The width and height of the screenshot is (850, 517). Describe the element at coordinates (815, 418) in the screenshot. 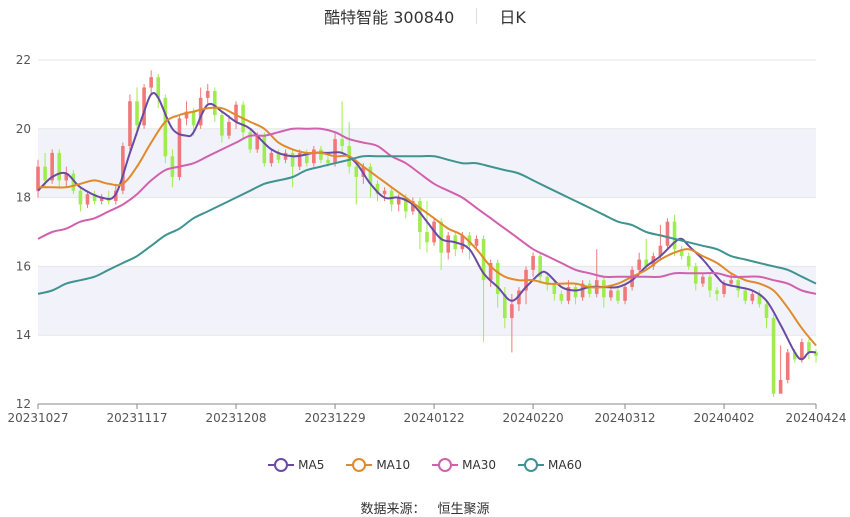

I see `x-tick-label: 20240424` at that location.